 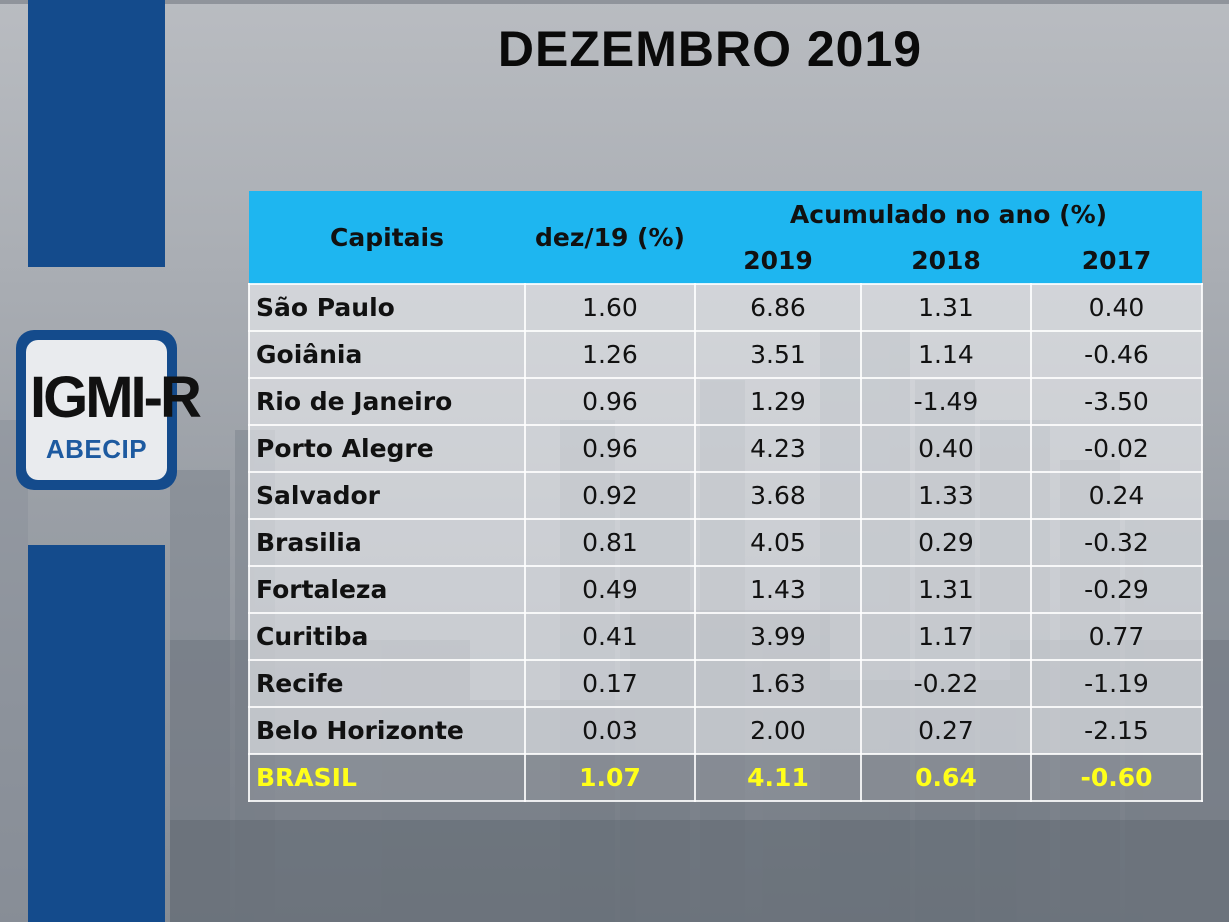 What do you see at coordinates (946, 636) in the screenshot?
I see `cell-2018: 1.17` at bounding box center [946, 636].